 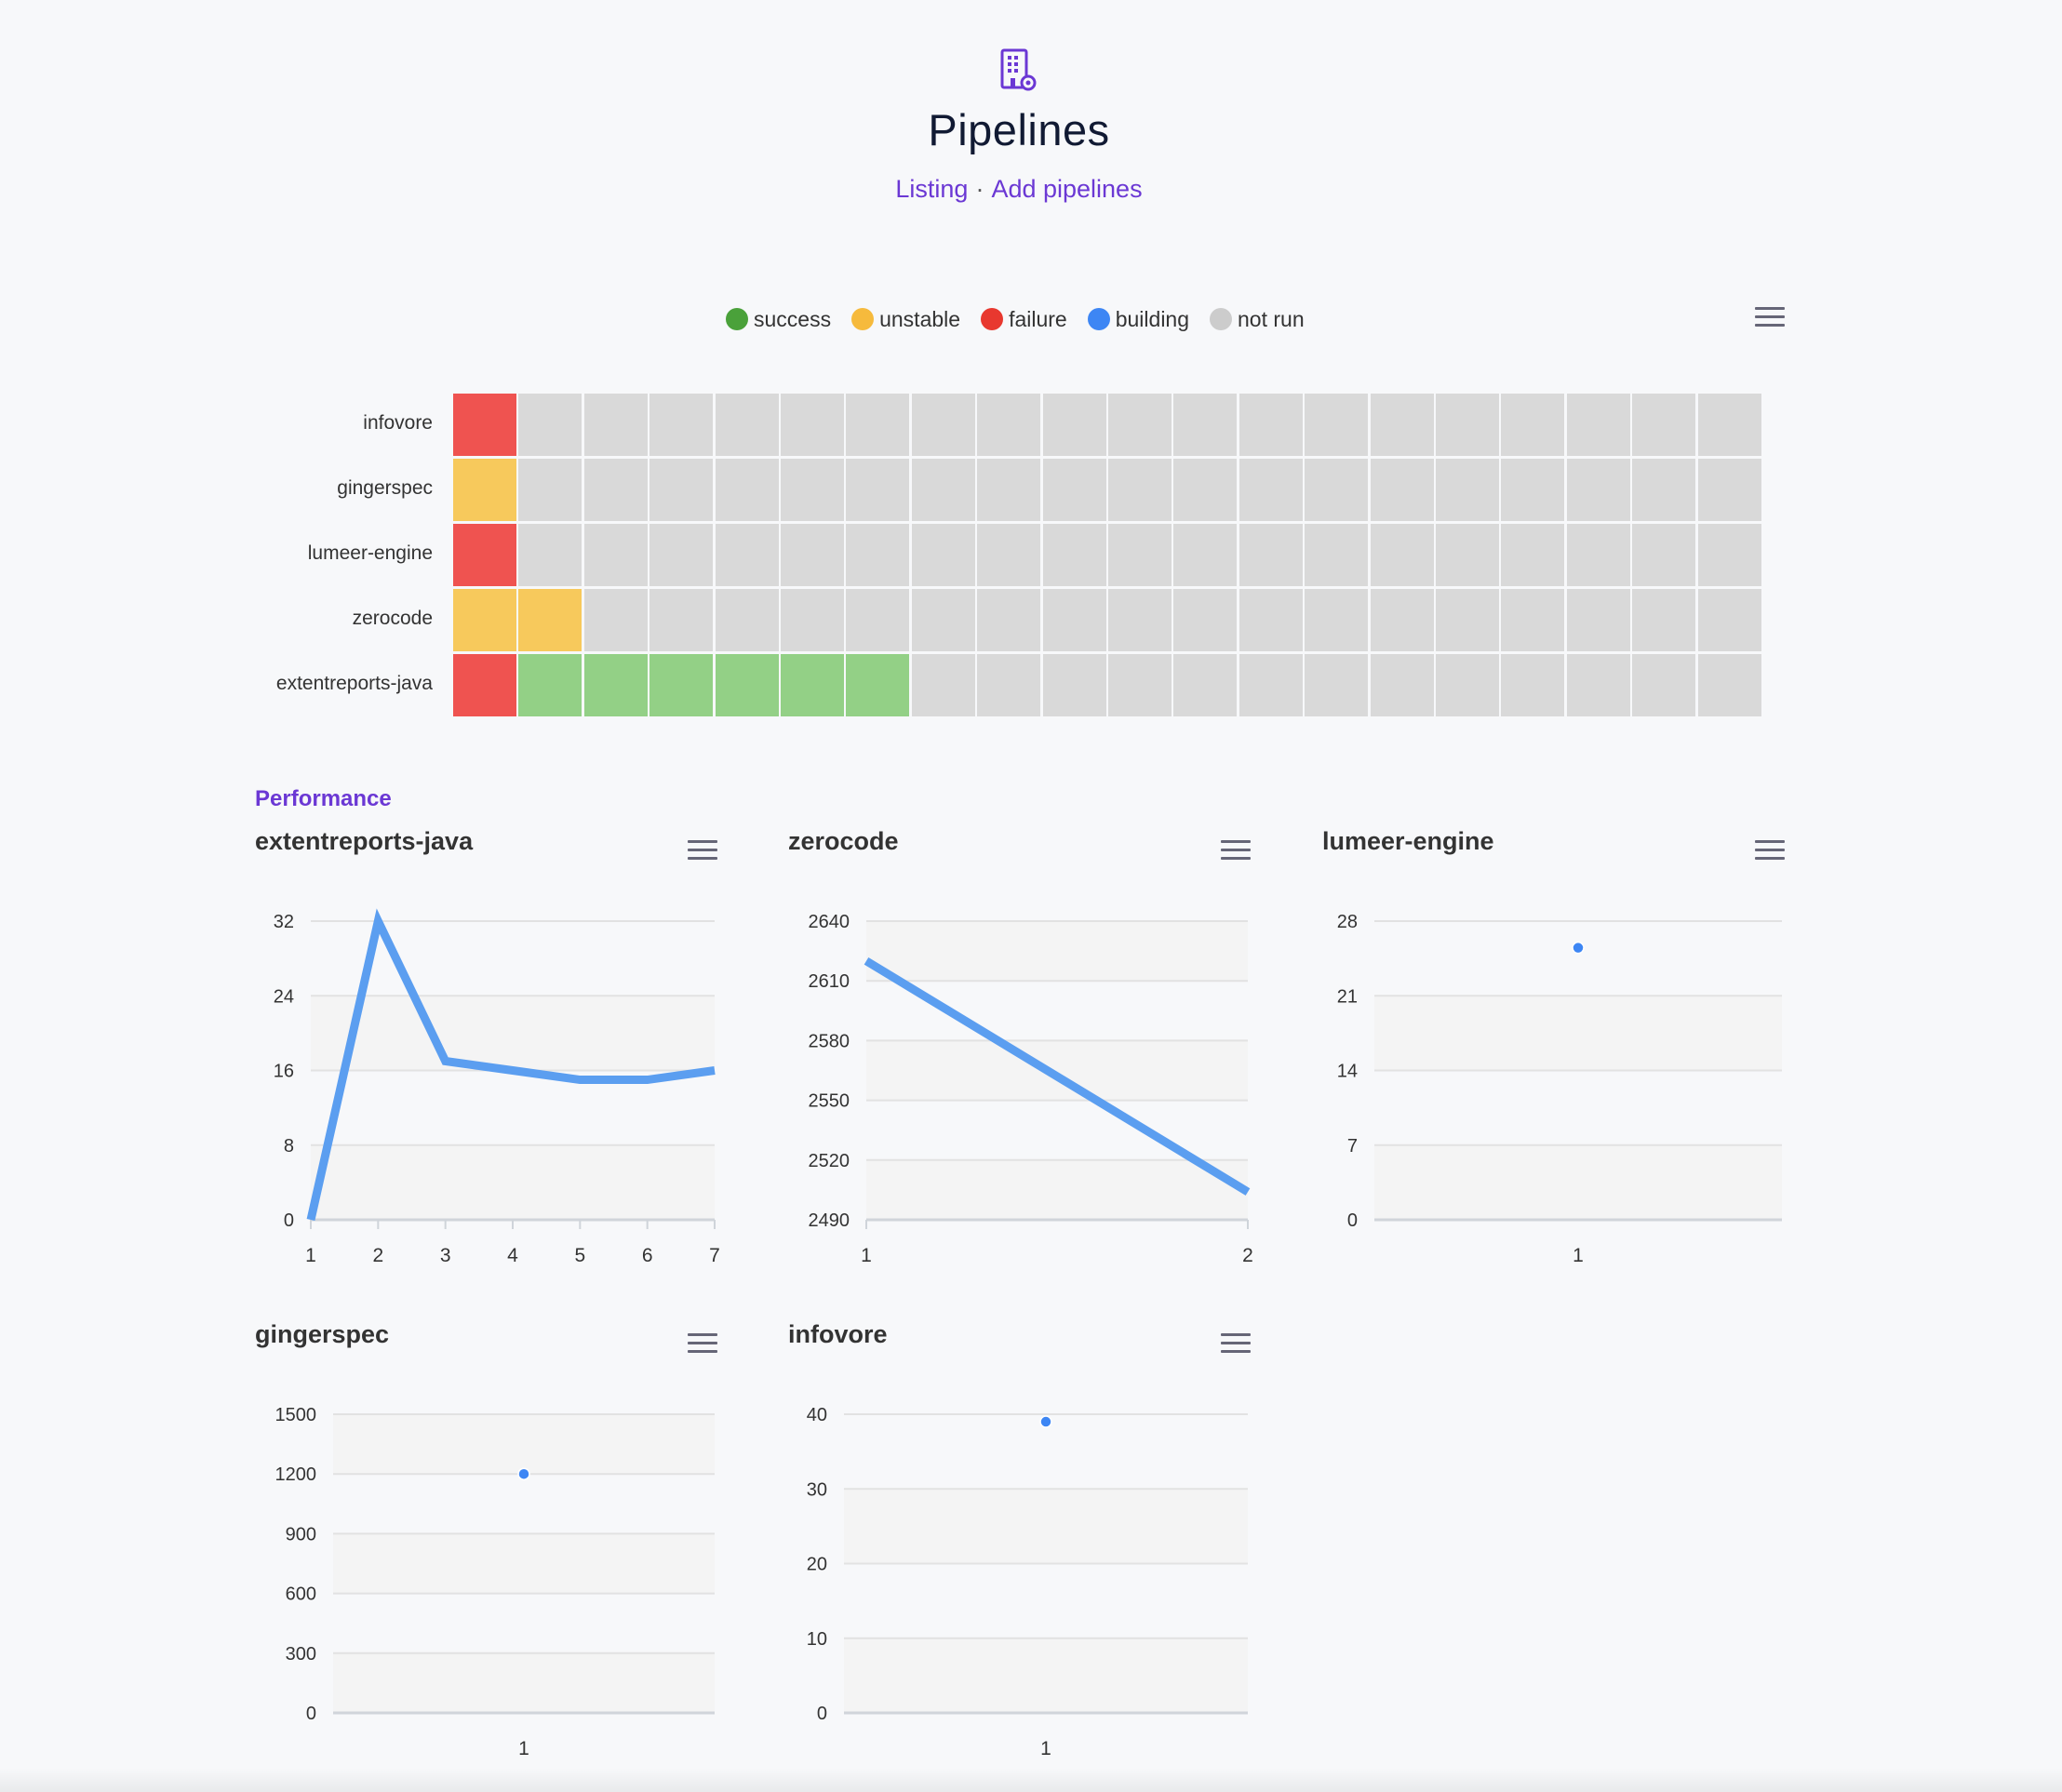 What do you see at coordinates (1770, 318) in the screenshot?
I see `heatmap-menu-icon` at bounding box center [1770, 318].